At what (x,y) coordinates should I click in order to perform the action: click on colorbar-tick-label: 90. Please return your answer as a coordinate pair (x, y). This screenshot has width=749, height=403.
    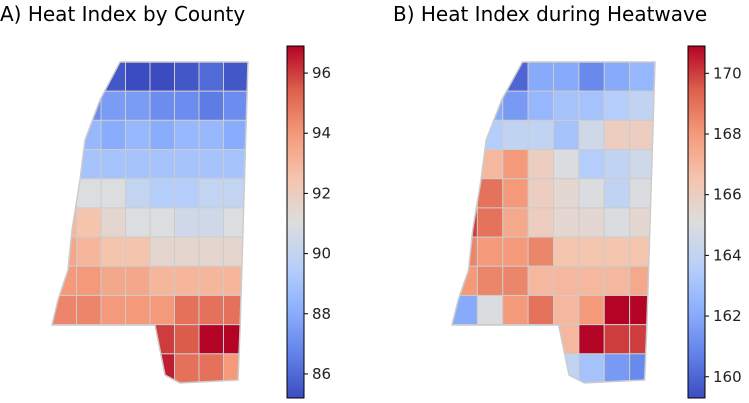
    Looking at the image, I should click on (321, 254).